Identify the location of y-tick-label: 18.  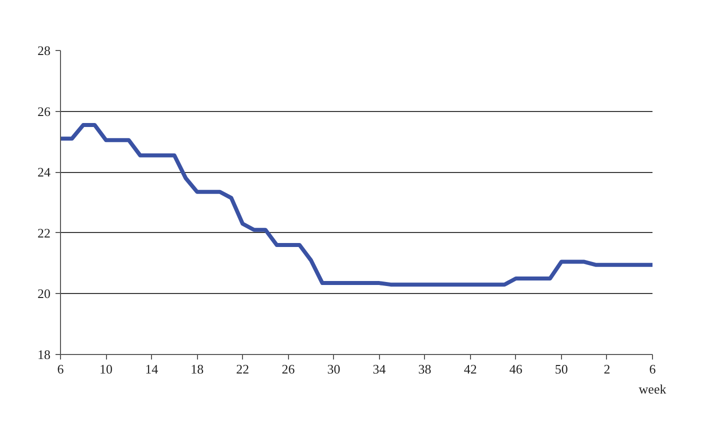
(44, 354).